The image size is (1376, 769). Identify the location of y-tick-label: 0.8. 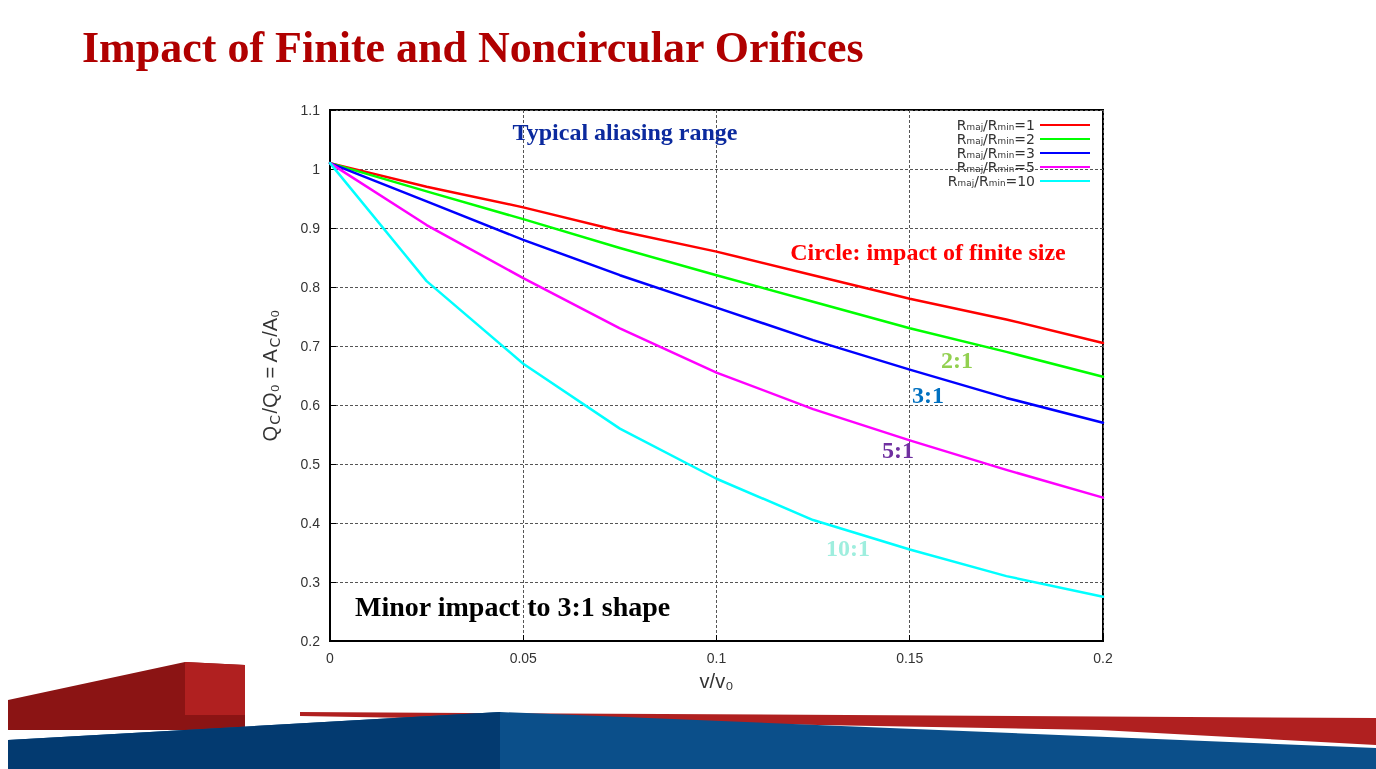
(310, 287).